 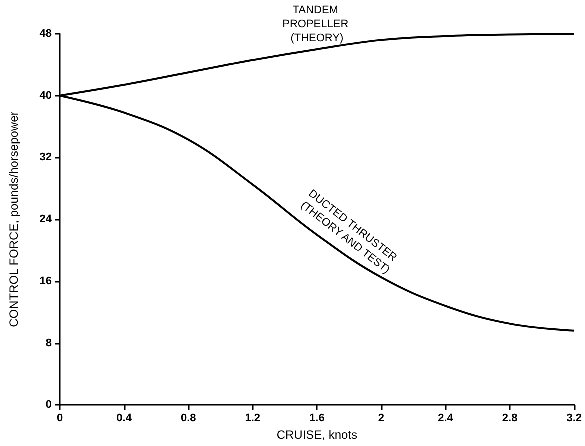 What do you see at coordinates (46, 34) in the screenshot?
I see `y-tick-label: 48` at bounding box center [46, 34].